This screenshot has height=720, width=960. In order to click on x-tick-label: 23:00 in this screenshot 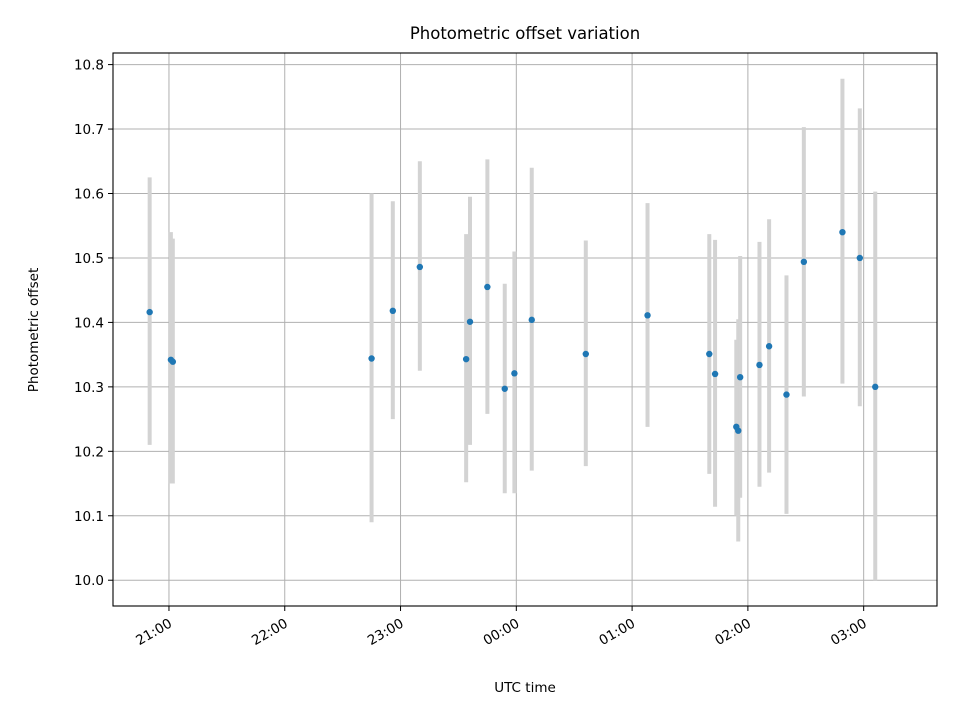, I will do `click(386, 632)`.